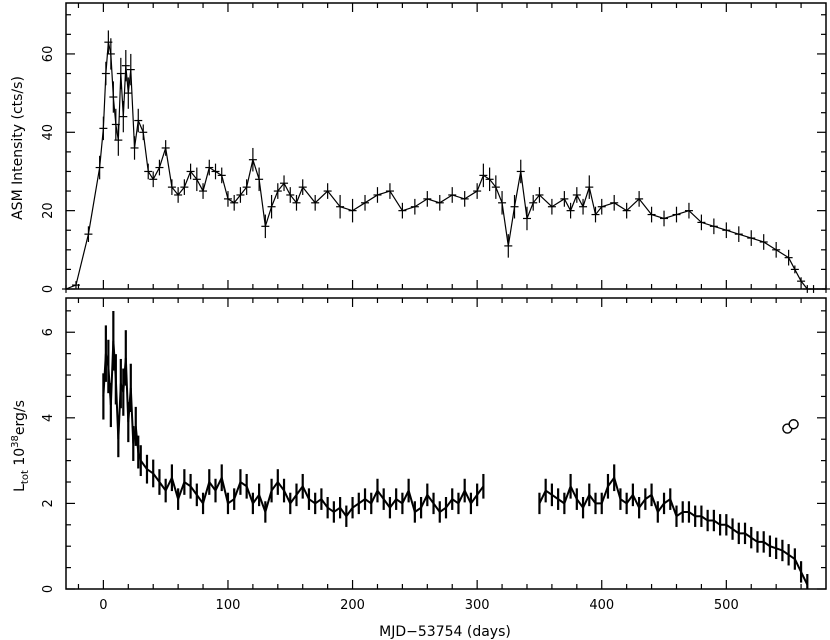 This screenshot has width=830, height=640. What do you see at coordinates (20, 459) in the screenshot?
I see `y-axis-label-rest: 10` at bounding box center [20, 459].